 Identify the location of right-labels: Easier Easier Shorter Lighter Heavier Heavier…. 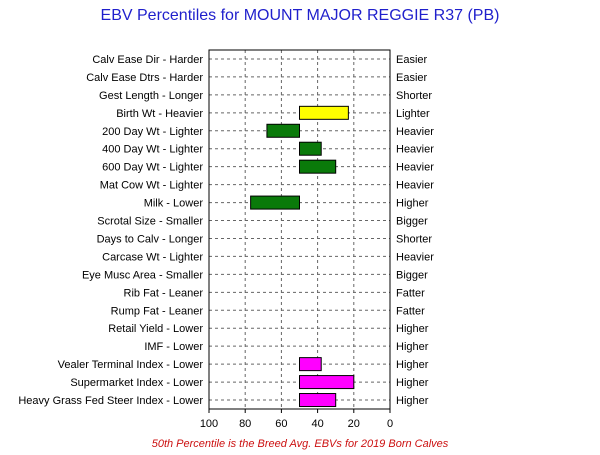
(415, 230).